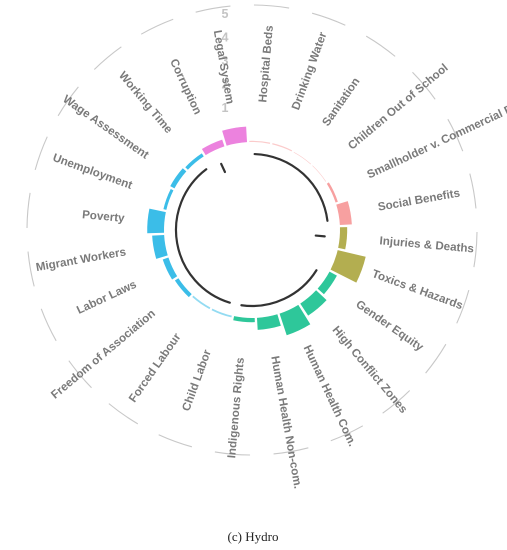 Image resolution: width=507 pixels, height=550 pixels. I want to click on label-human-health-com: Human Health Com., so click(330, 395).